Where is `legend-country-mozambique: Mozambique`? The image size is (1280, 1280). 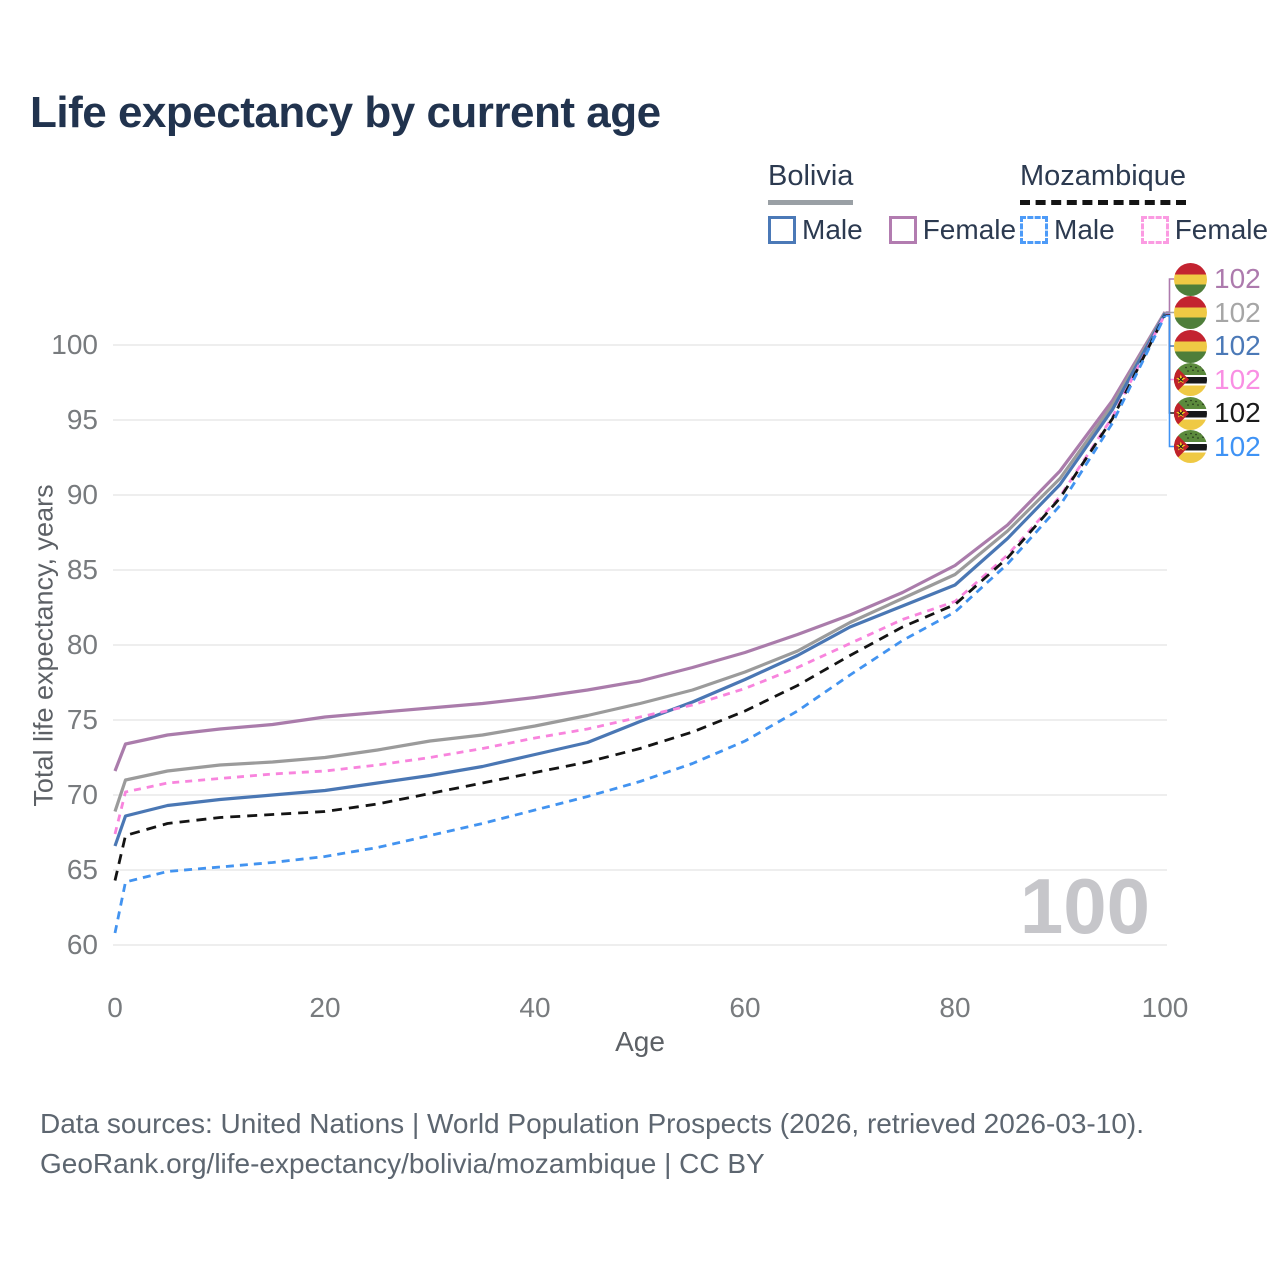
legend-country-mozambique: Mozambique is located at coordinates (1103, 182).